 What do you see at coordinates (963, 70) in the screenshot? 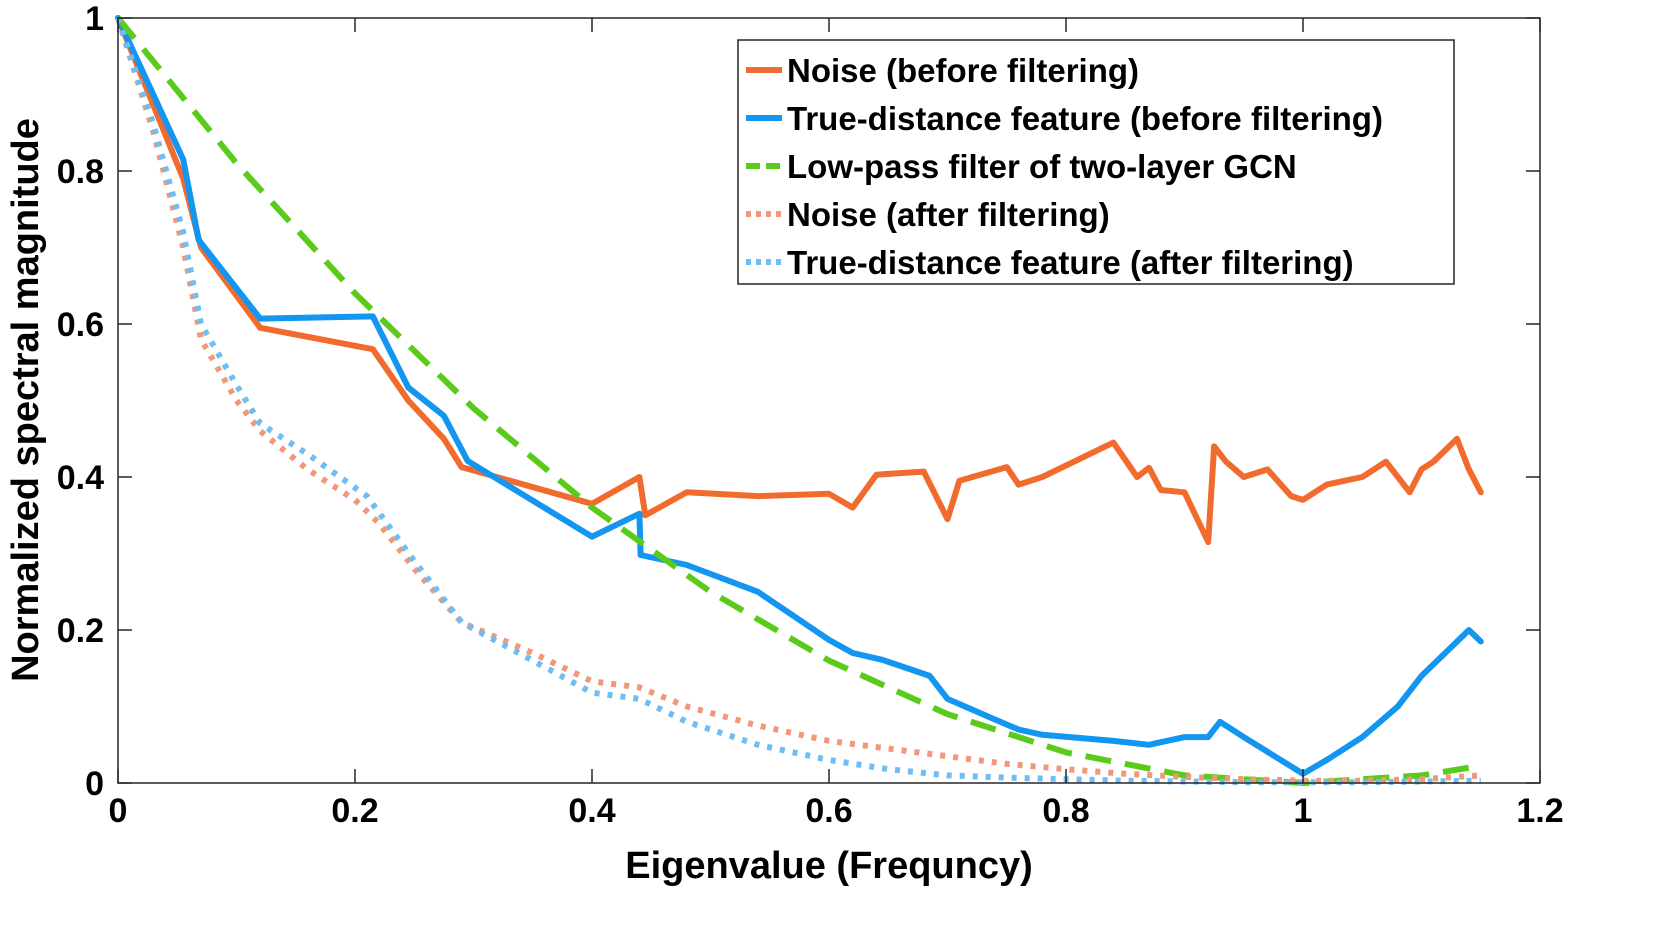
I see `legend-label: Noise (before filtering)` at bounding box center [963, 70].